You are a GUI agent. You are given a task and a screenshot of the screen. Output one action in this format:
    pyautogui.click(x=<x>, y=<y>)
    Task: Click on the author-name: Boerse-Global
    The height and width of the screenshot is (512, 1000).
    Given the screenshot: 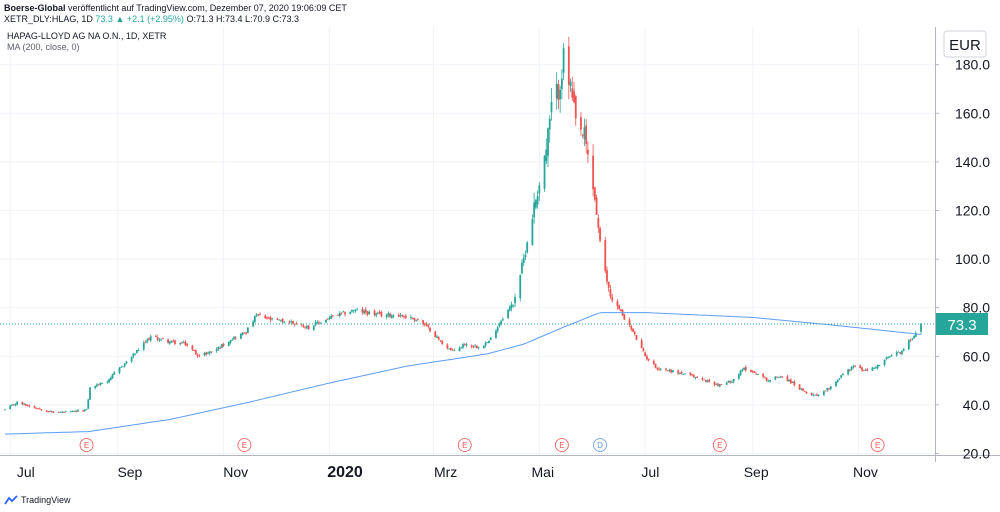 What is the action you would take?
    pyautogui.click(x=35, y=8)
    